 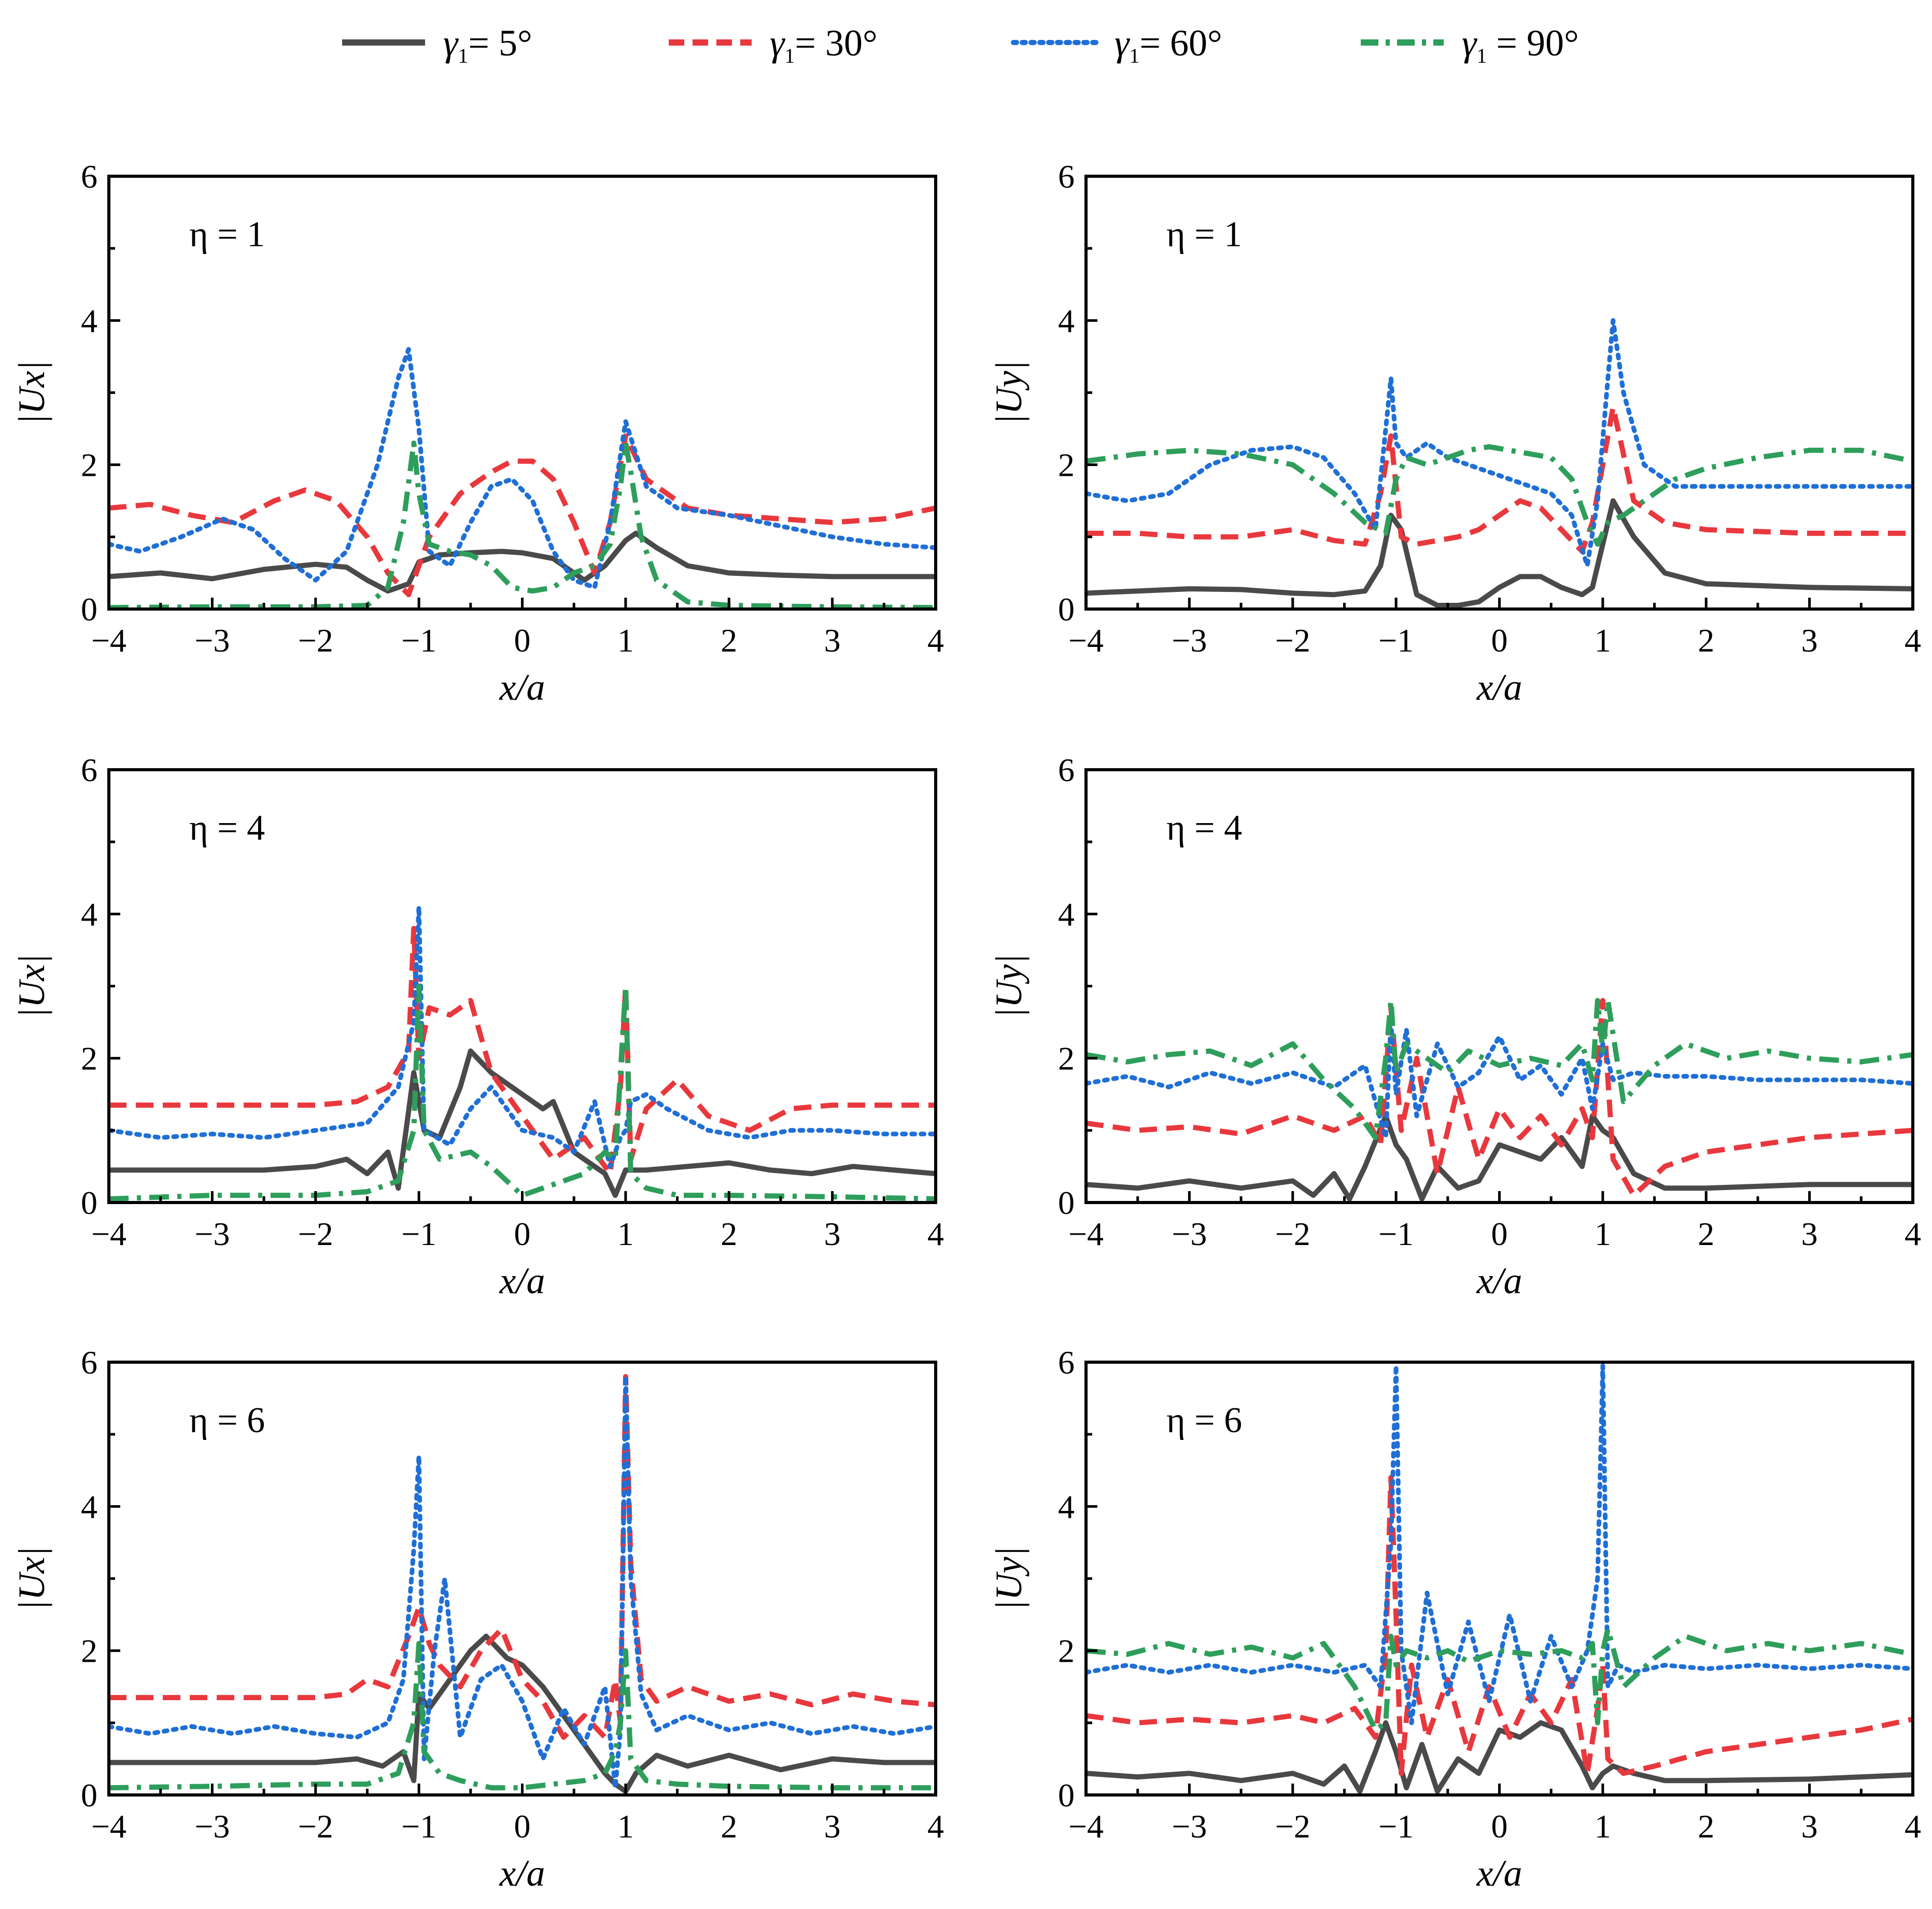 I want to click on chart-panel: −4 −3 −2 −1 0 1 2 3 4 0 2 4 6 x/a |Ux| η = 4, so click(x=477, y=1027).